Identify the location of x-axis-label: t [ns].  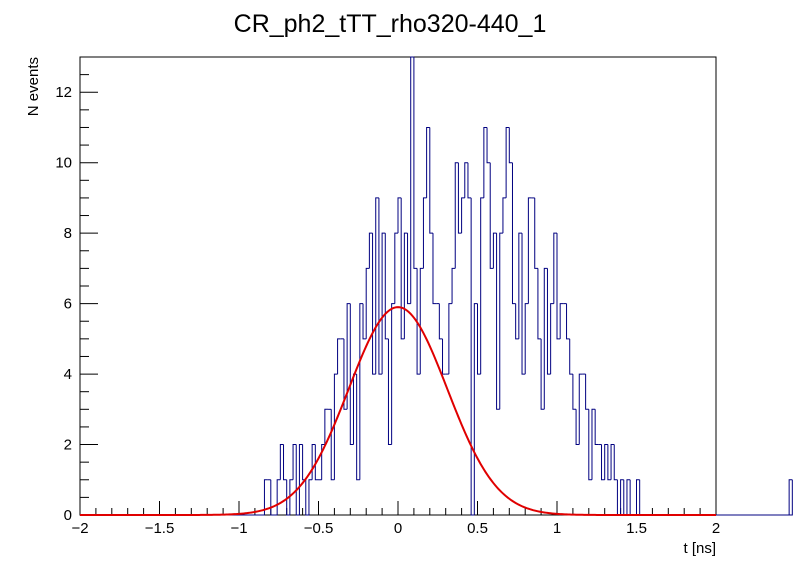
(699, 548).